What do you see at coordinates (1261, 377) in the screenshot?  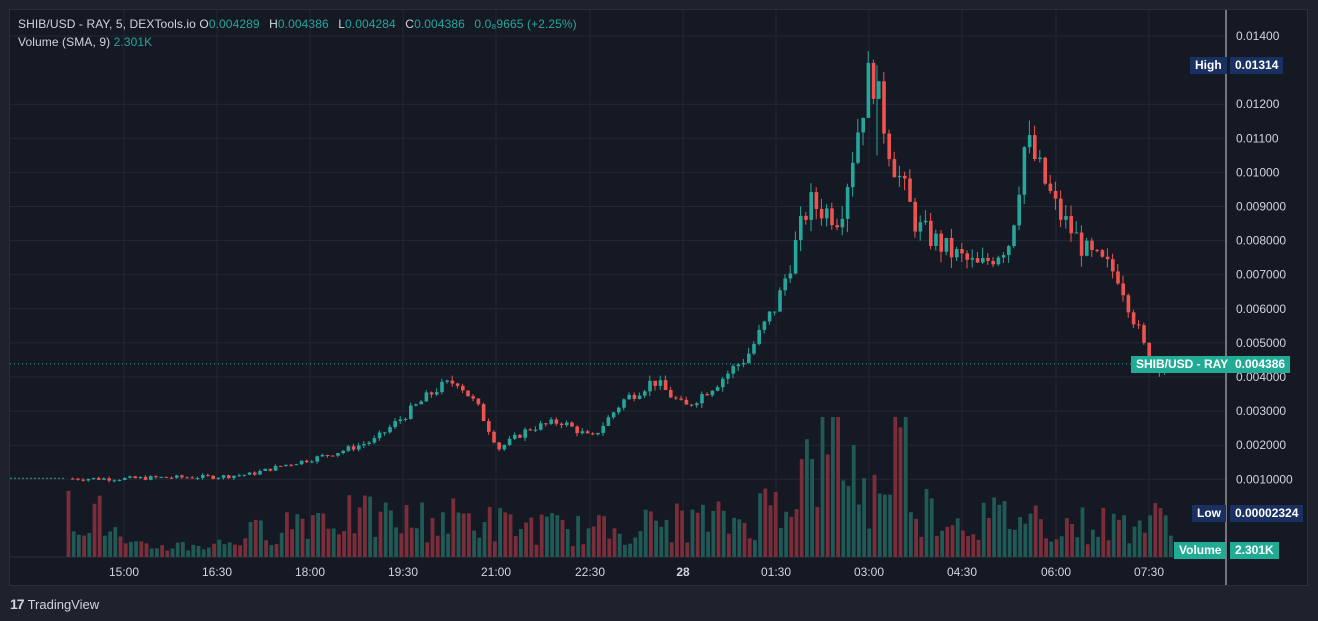 I see `y-tick-label: 0.004000` at bounding box center [1261, 377].